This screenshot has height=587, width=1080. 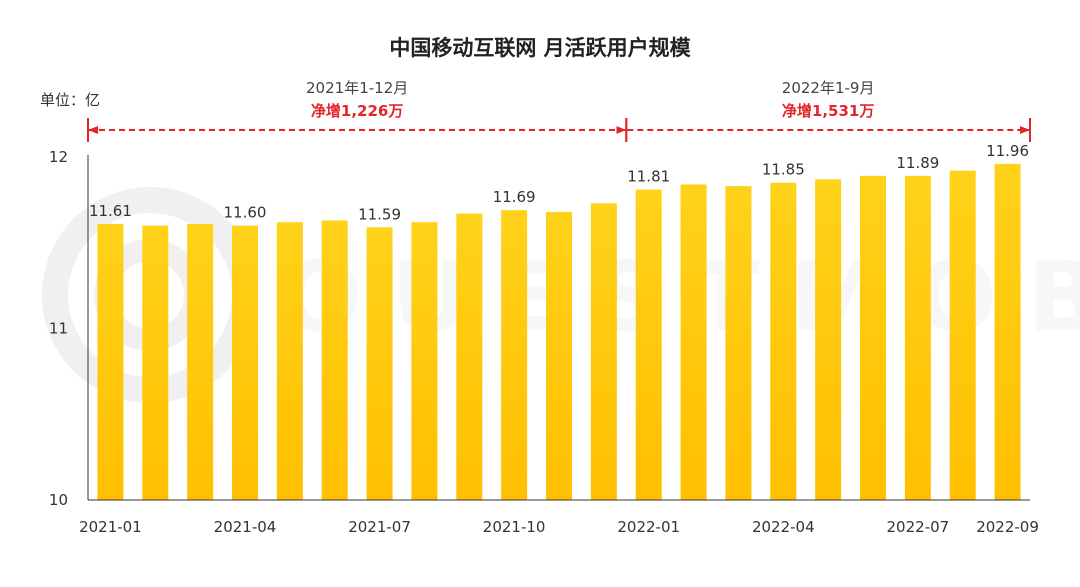 I want to click on y-tick-label: 12, so click(x=58, y=157).